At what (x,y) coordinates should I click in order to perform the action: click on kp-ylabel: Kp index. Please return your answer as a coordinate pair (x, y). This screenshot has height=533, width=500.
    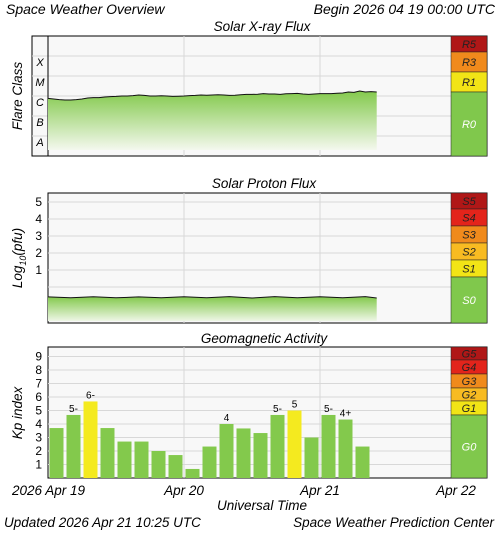
    Looking at the image, I should click on (17, 412).